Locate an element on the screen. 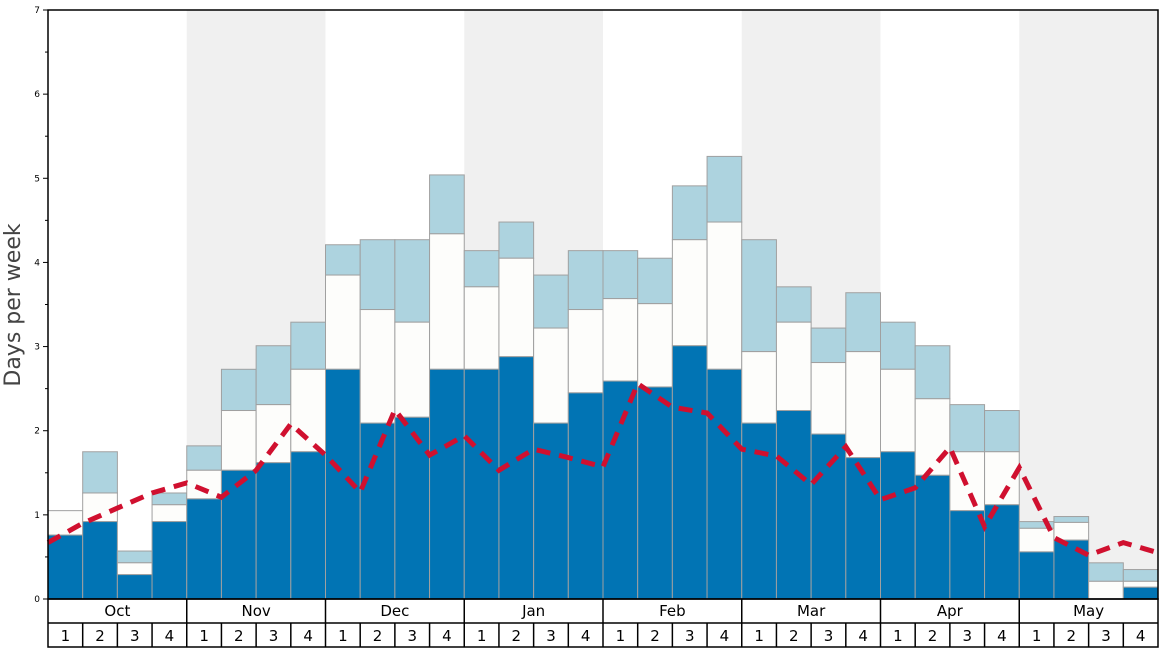  month-shade is located at coordinates (1088, 304).